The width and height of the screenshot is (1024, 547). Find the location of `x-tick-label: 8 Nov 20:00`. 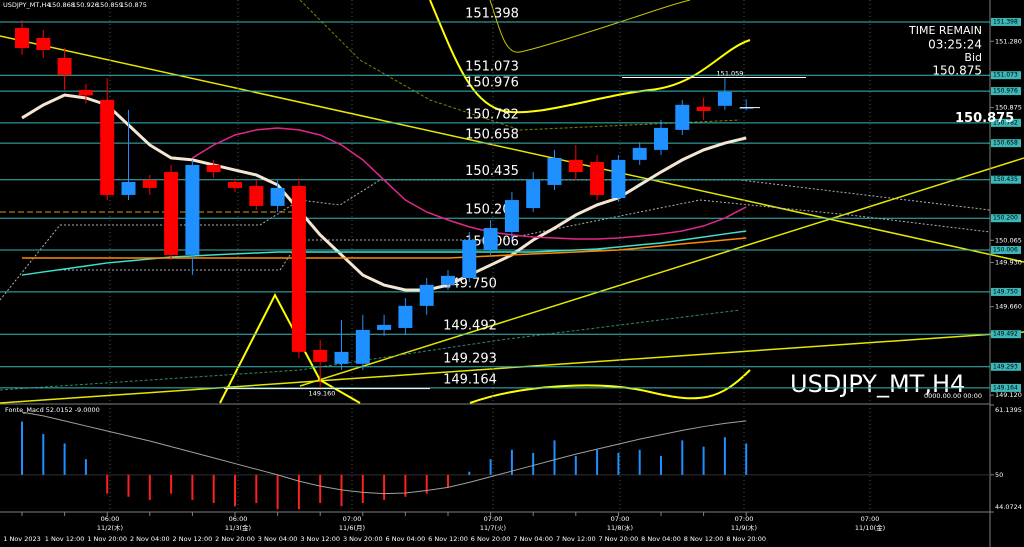

x-tick-label: 8 Nov 20:00 is located at coordinates (746, 539).